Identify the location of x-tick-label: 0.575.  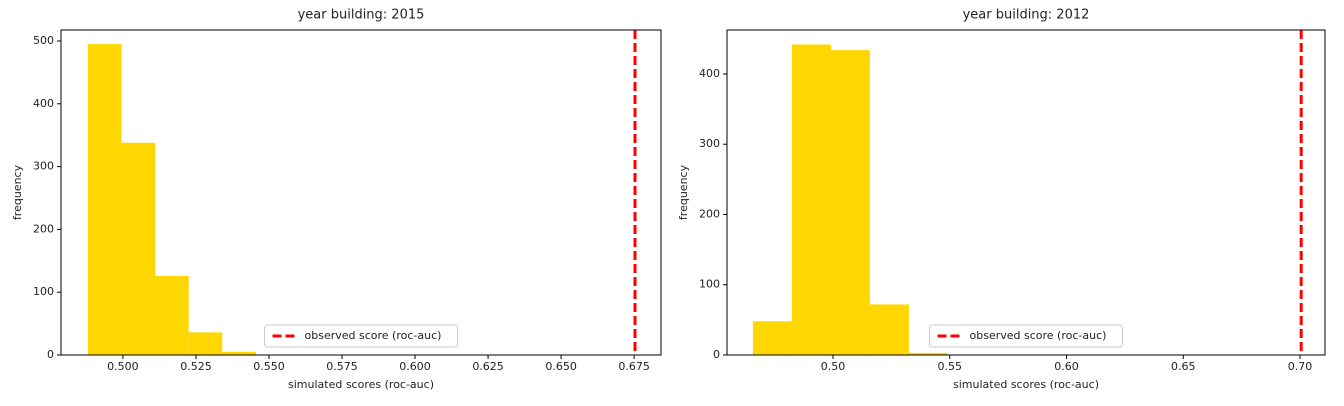
(342, 366).